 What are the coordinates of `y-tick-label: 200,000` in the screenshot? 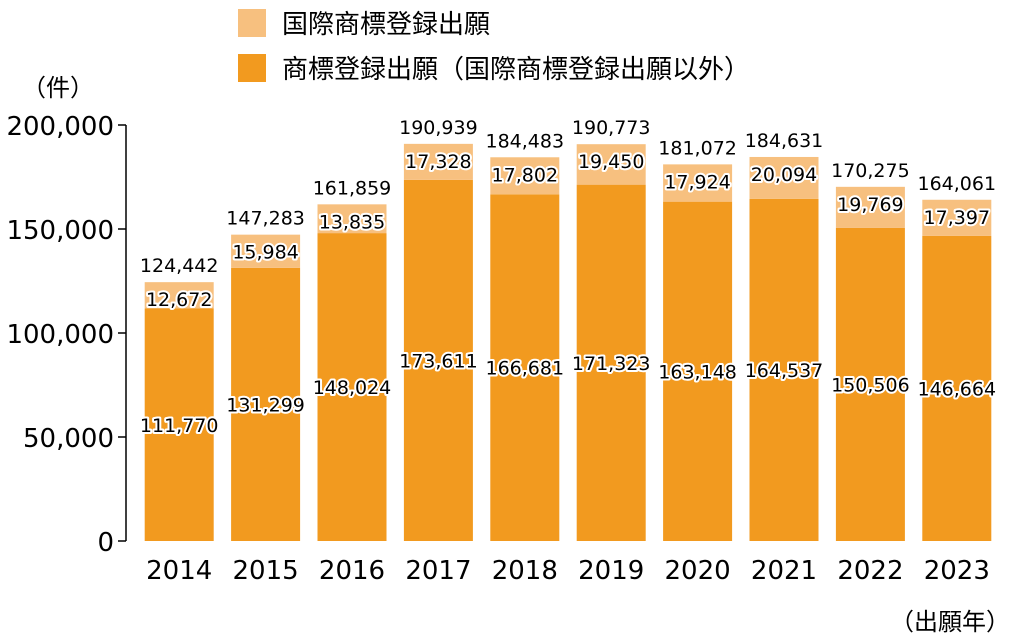 It's located at (60, 127).